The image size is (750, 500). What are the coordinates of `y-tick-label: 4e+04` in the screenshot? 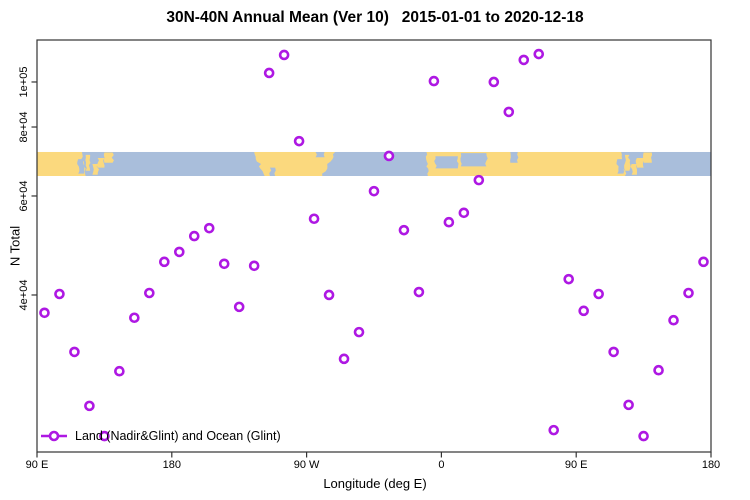 It's located at (24, 295).